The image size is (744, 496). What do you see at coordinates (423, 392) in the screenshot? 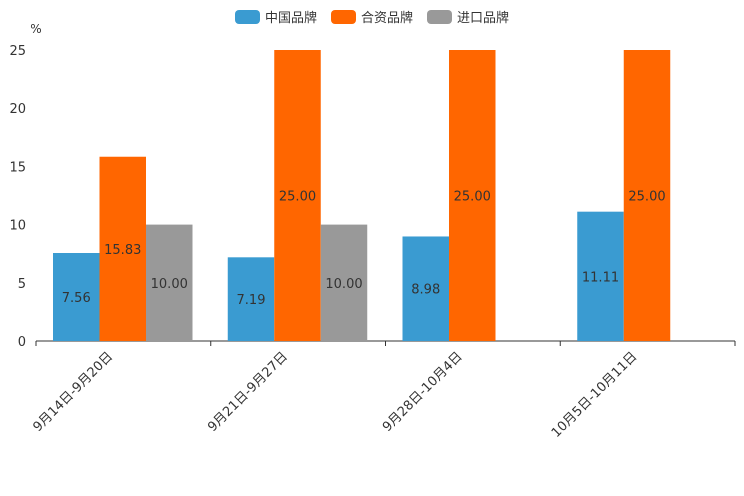
I see `x-tick-label: 9月28日-10月4日` at bounding box center [423, 392].